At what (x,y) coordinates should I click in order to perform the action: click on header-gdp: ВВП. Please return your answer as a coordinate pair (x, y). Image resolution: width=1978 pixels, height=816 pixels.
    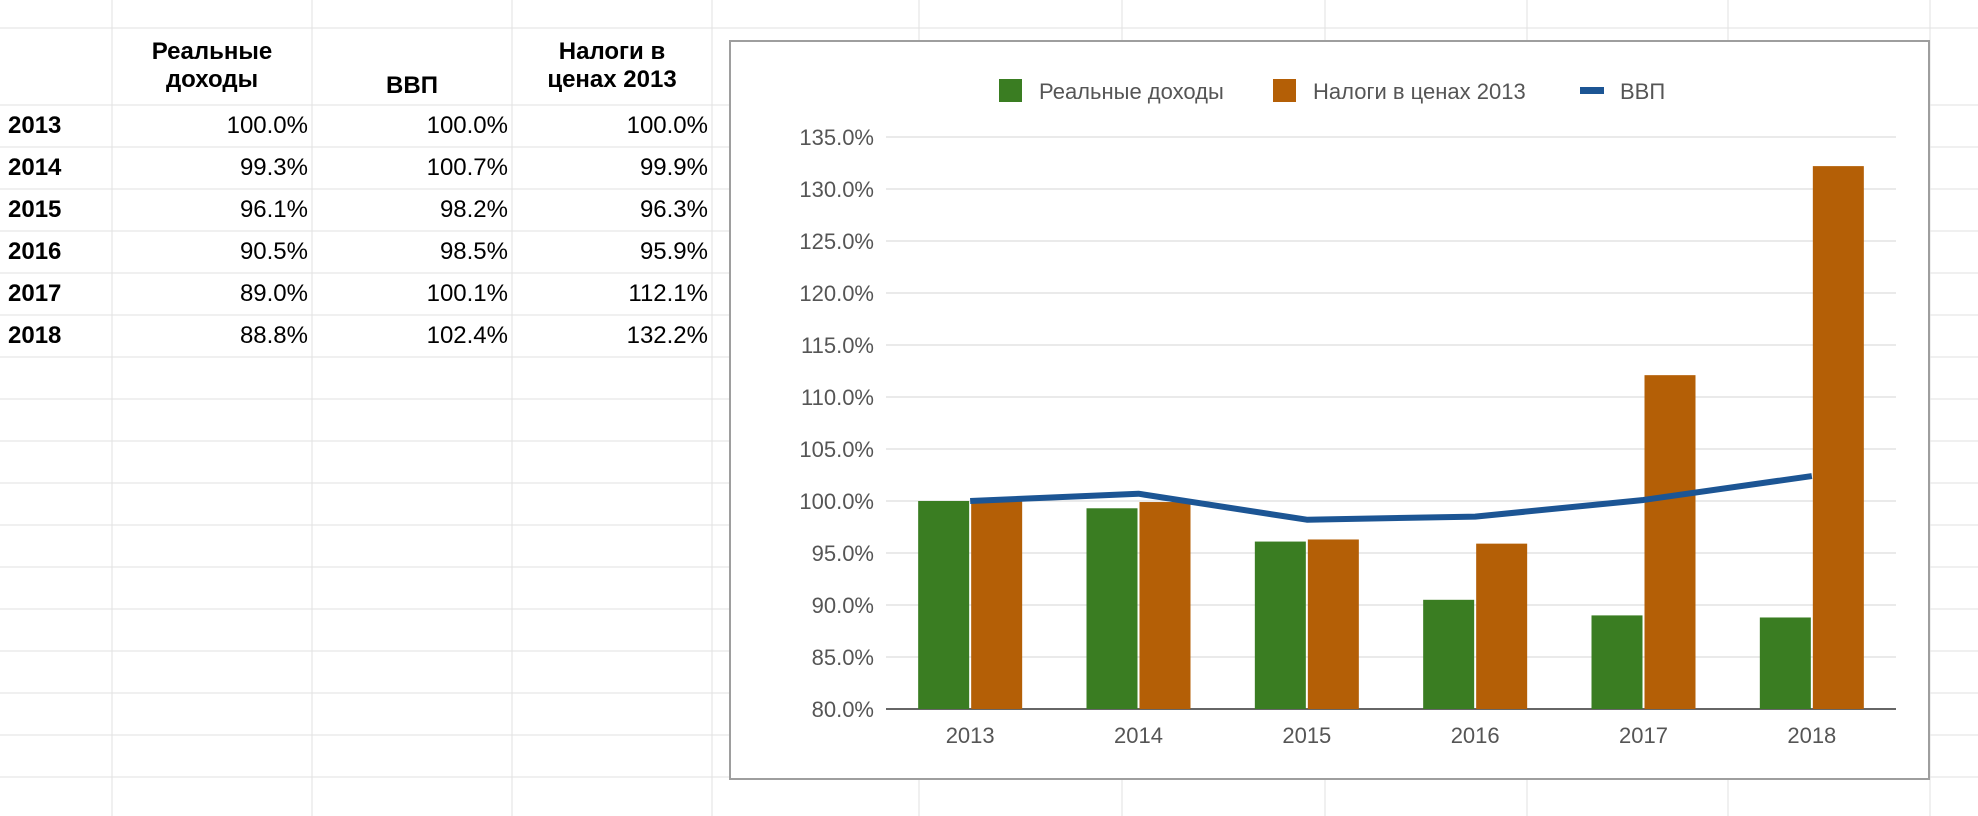
    Looking at the image, I should click on (412, 86).